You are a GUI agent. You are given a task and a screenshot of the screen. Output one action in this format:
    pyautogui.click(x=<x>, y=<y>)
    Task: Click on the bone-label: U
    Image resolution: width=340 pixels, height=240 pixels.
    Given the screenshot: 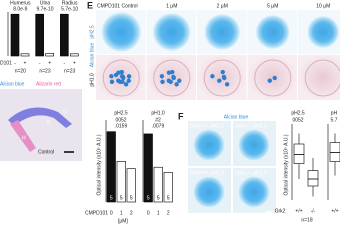 What is the action you would take?
    pyautogui.click(x=65, y=112)
    